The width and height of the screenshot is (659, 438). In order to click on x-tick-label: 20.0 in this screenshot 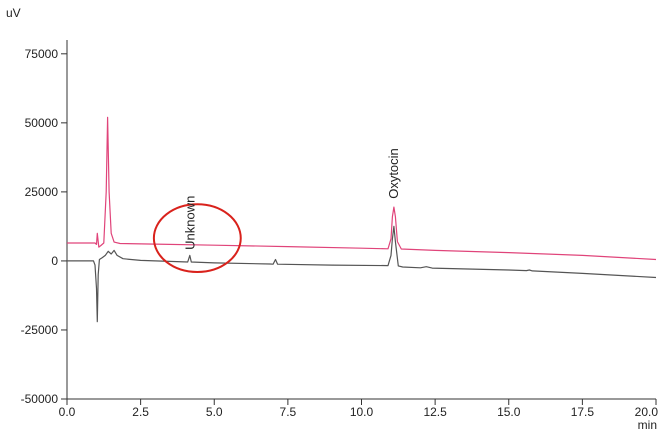, I will do `click(647, 412)`.